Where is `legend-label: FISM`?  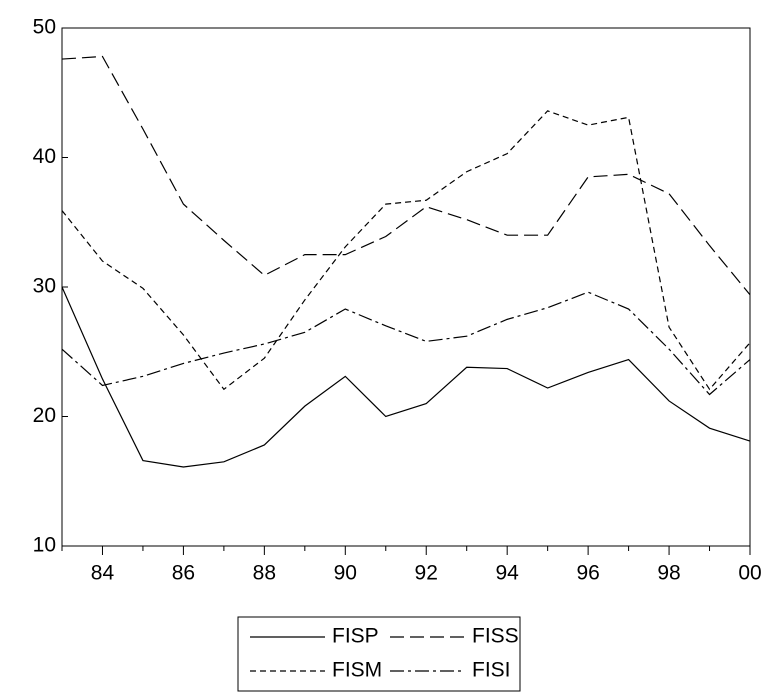 legend-label: FISM is located at coordinates (357, 670).